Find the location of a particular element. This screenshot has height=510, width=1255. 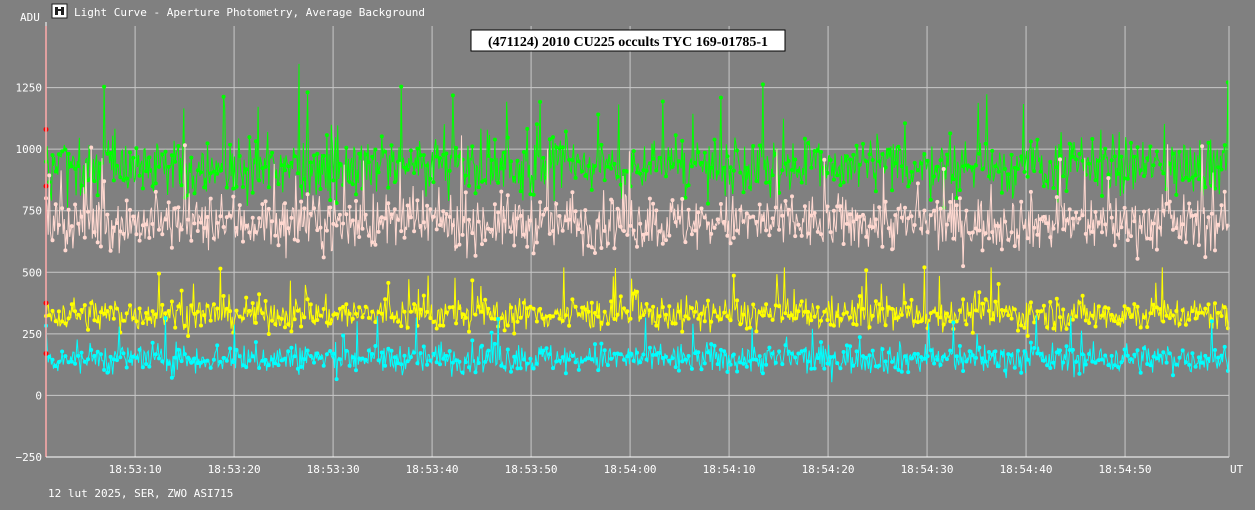

x-tick-label: 18:54:50 is located at coordinates (1125, 469).